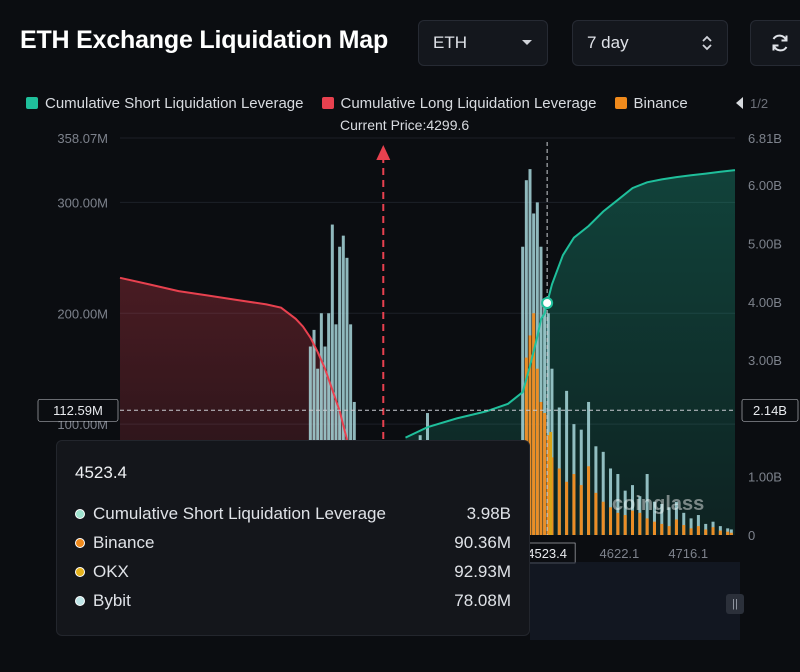 Image resolution: width=800 pixels, height=672 pixels. I want to click on caret-down-icon, so click(527, 42).